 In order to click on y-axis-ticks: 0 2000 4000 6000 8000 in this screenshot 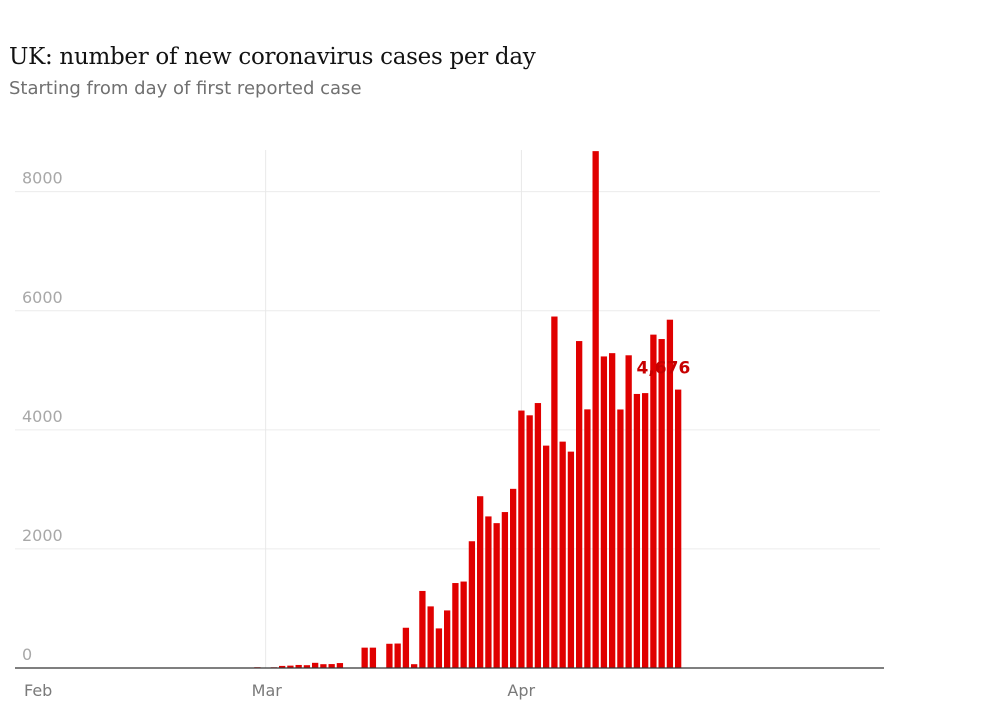, I will do `click(42, 416)`.